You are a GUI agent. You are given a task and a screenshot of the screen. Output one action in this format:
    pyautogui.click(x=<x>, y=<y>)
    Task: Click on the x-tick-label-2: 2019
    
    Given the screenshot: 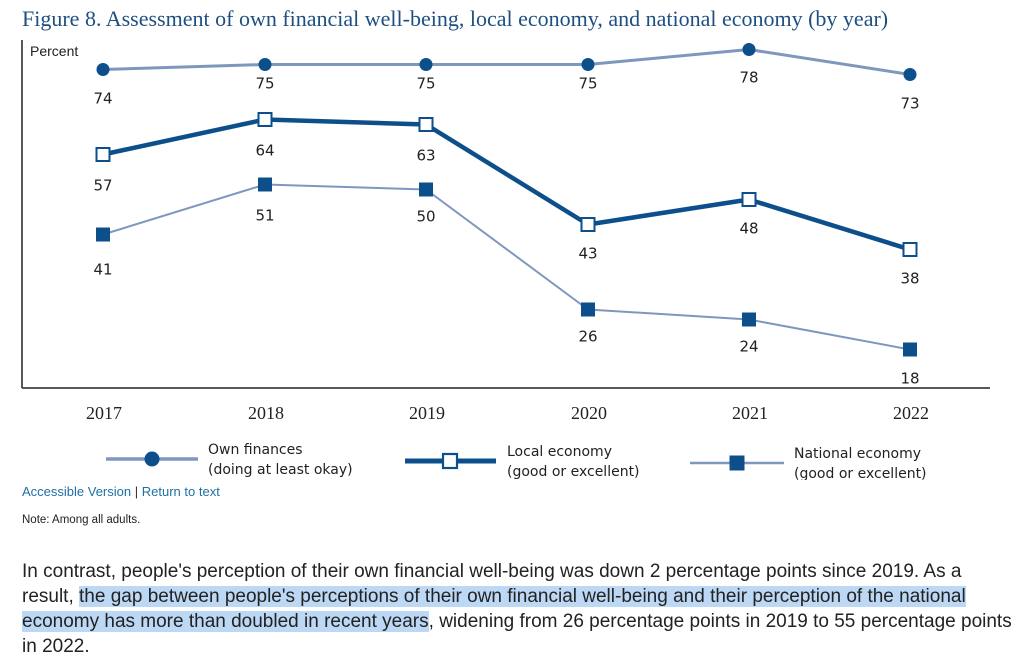 What is the action you would take?
    pyautogui.click(x=427, y=413)
    